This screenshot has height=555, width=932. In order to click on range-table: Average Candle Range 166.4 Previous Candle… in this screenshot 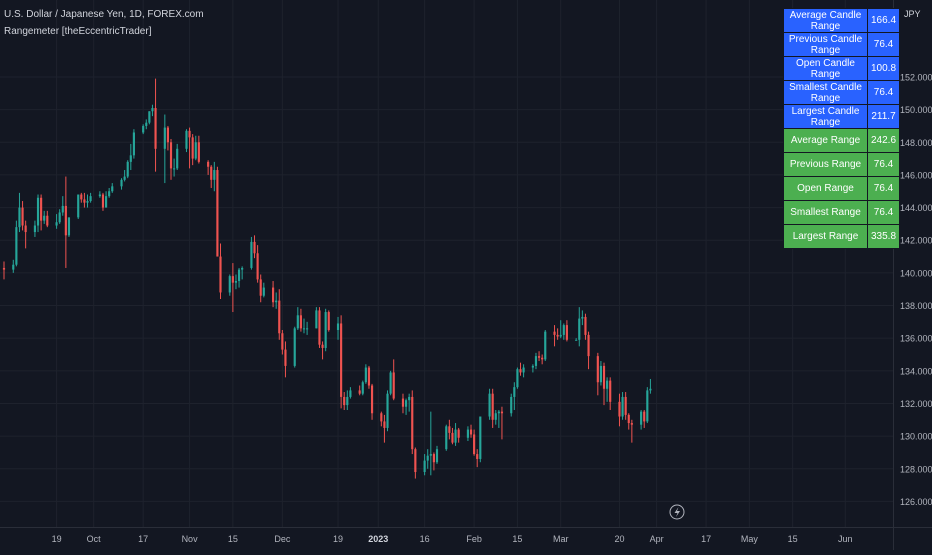, I will do `click(842, 128)`.